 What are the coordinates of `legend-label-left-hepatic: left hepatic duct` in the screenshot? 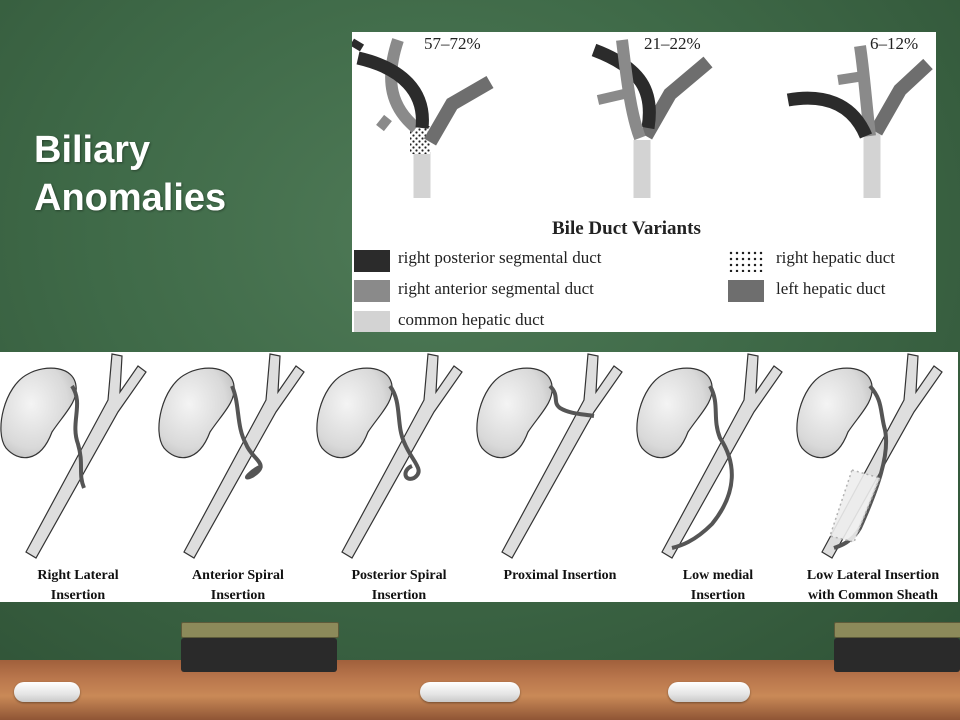 It's located at (831, 288).